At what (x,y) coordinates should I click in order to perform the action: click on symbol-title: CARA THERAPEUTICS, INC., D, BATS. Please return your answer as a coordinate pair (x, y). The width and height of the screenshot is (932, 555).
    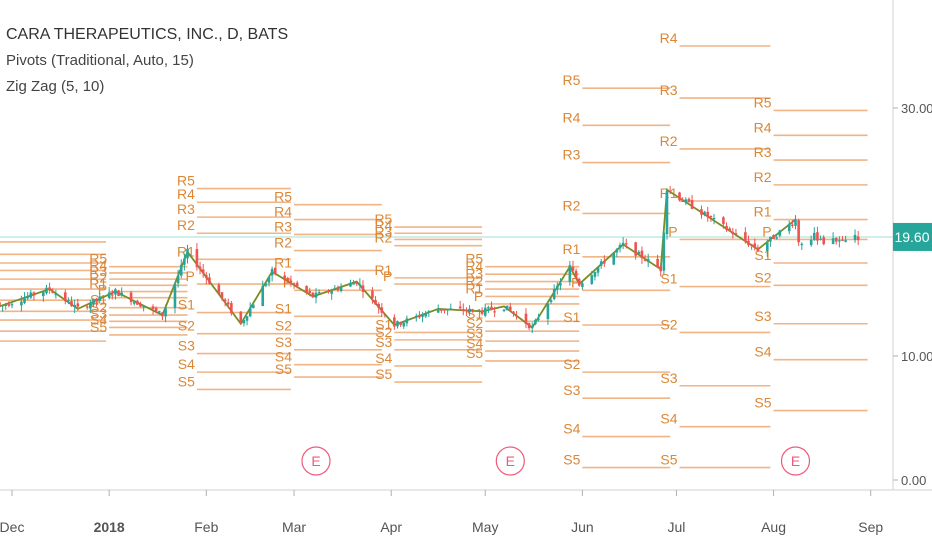
    Looking at the image, I should click on (147, 34).